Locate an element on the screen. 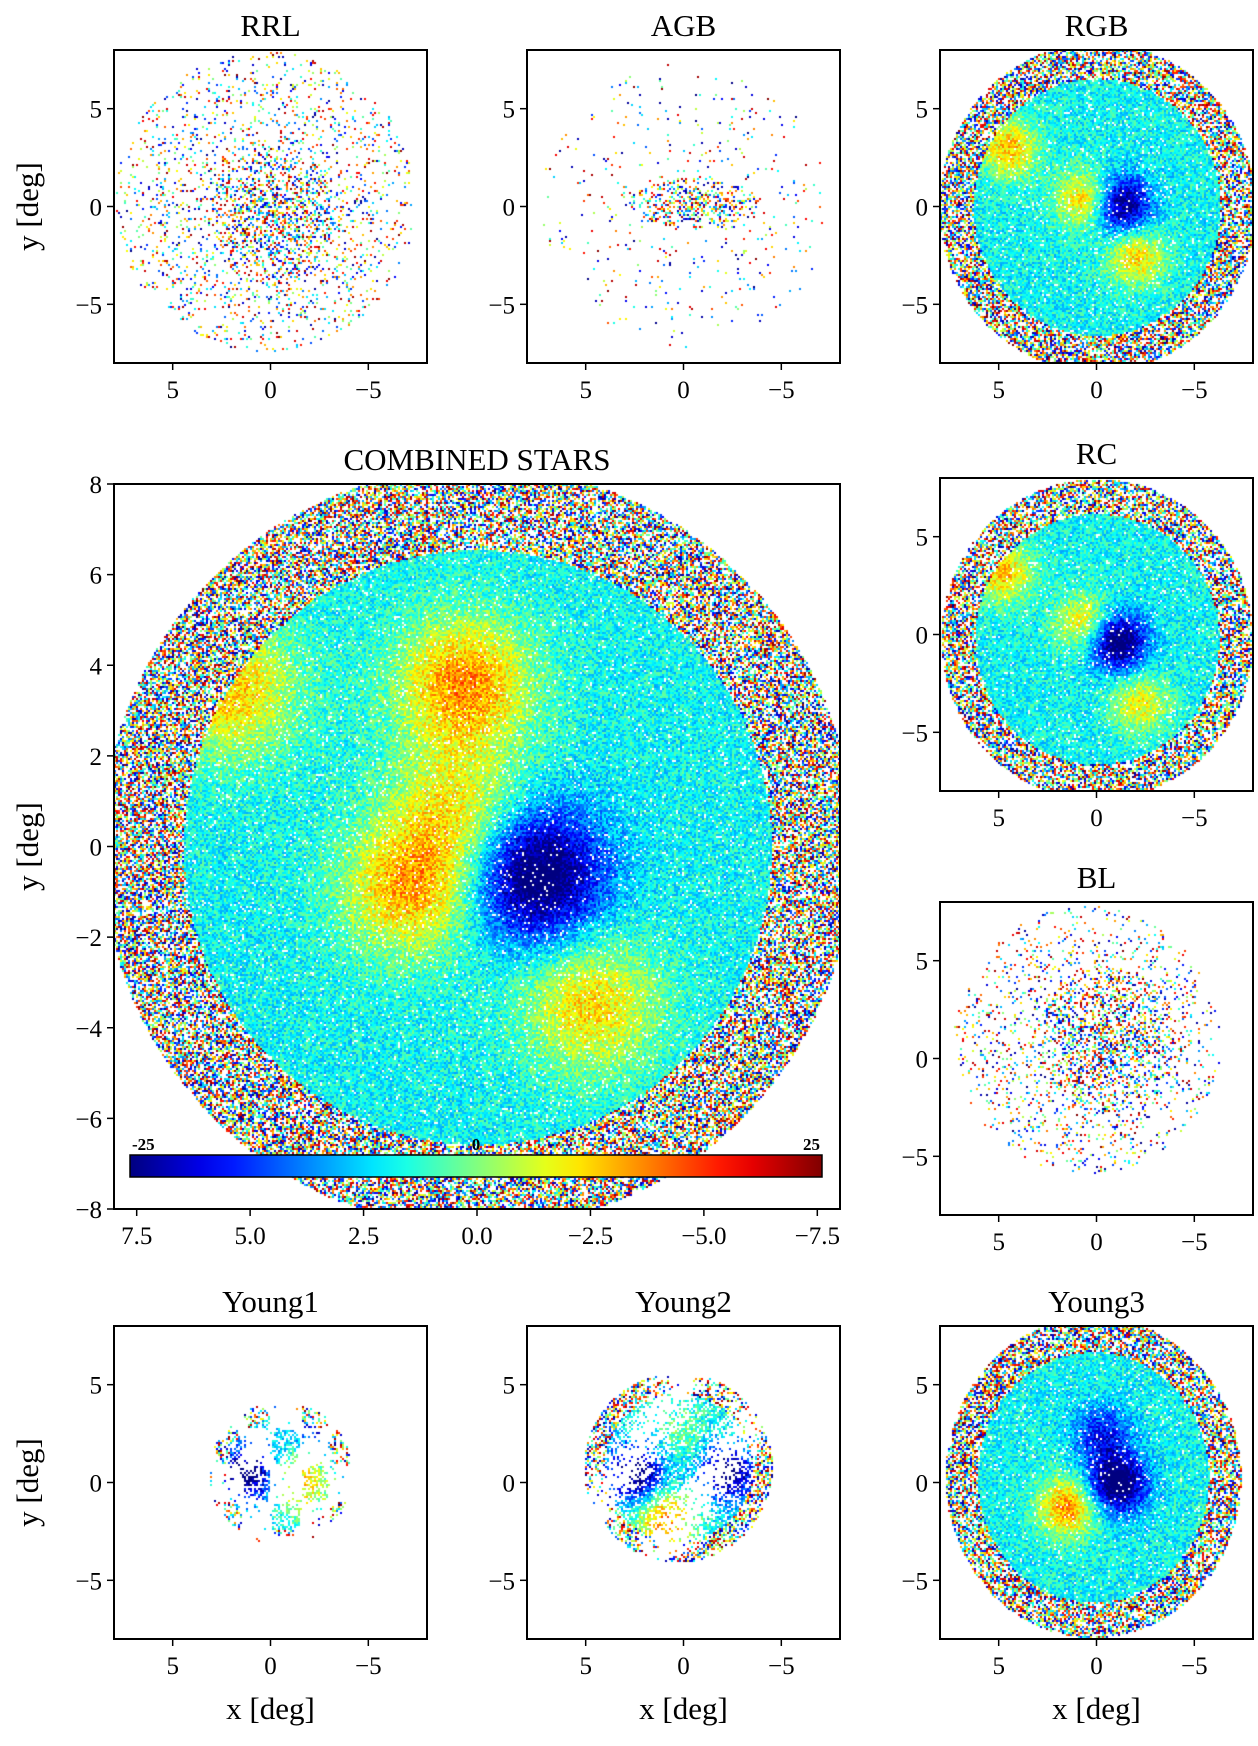 The width and height of the screenshot is (1258, 1746). x-tick-label: 7.5 is located at coordinates (136, 1236).